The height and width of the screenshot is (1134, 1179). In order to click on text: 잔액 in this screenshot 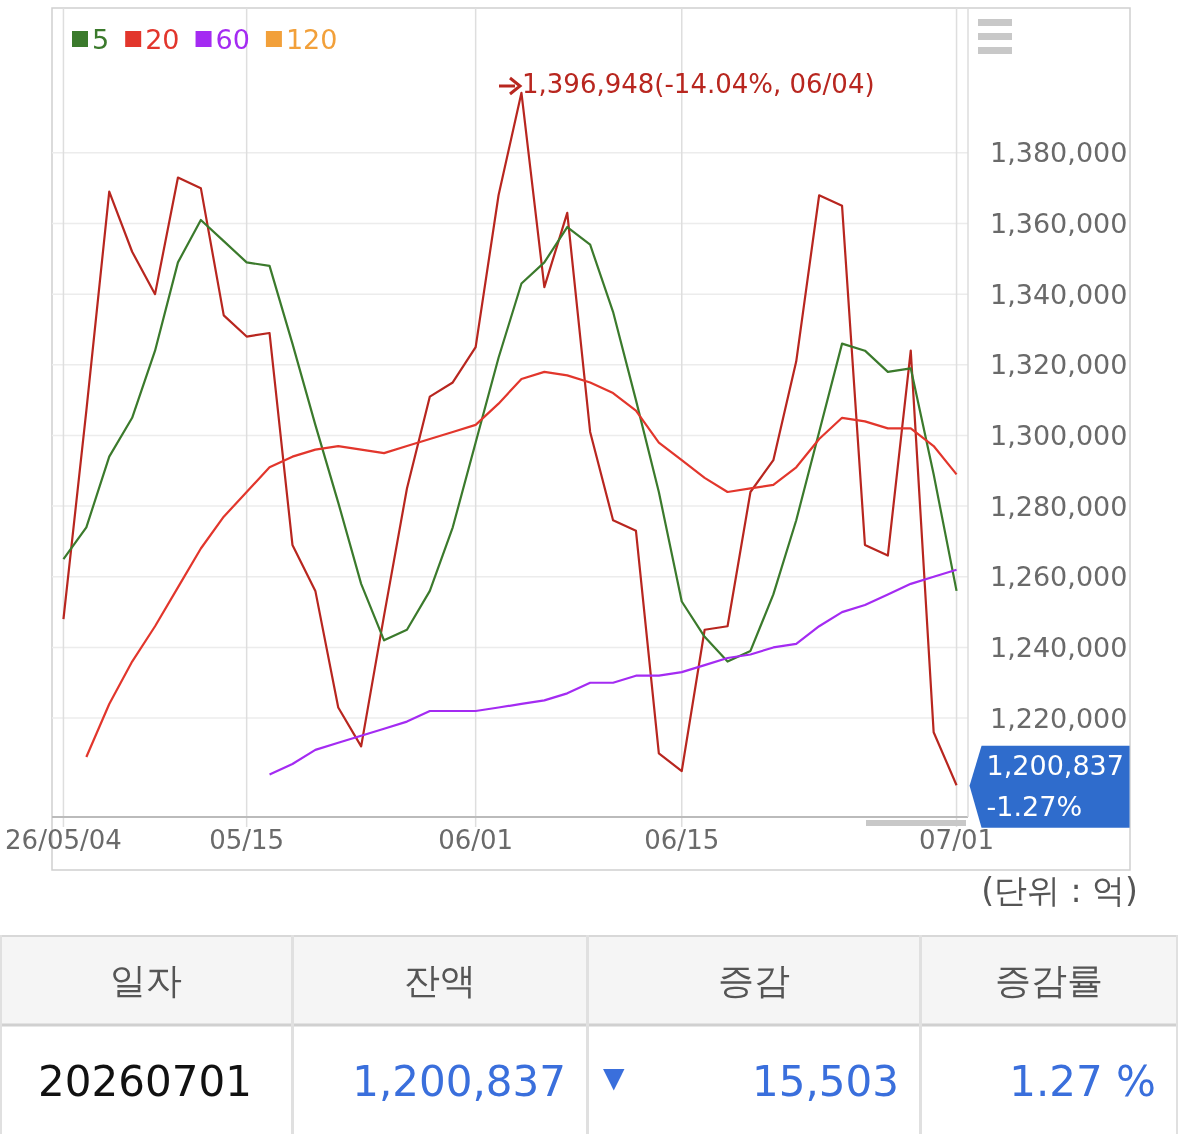, I will do `click(439, 980)`.